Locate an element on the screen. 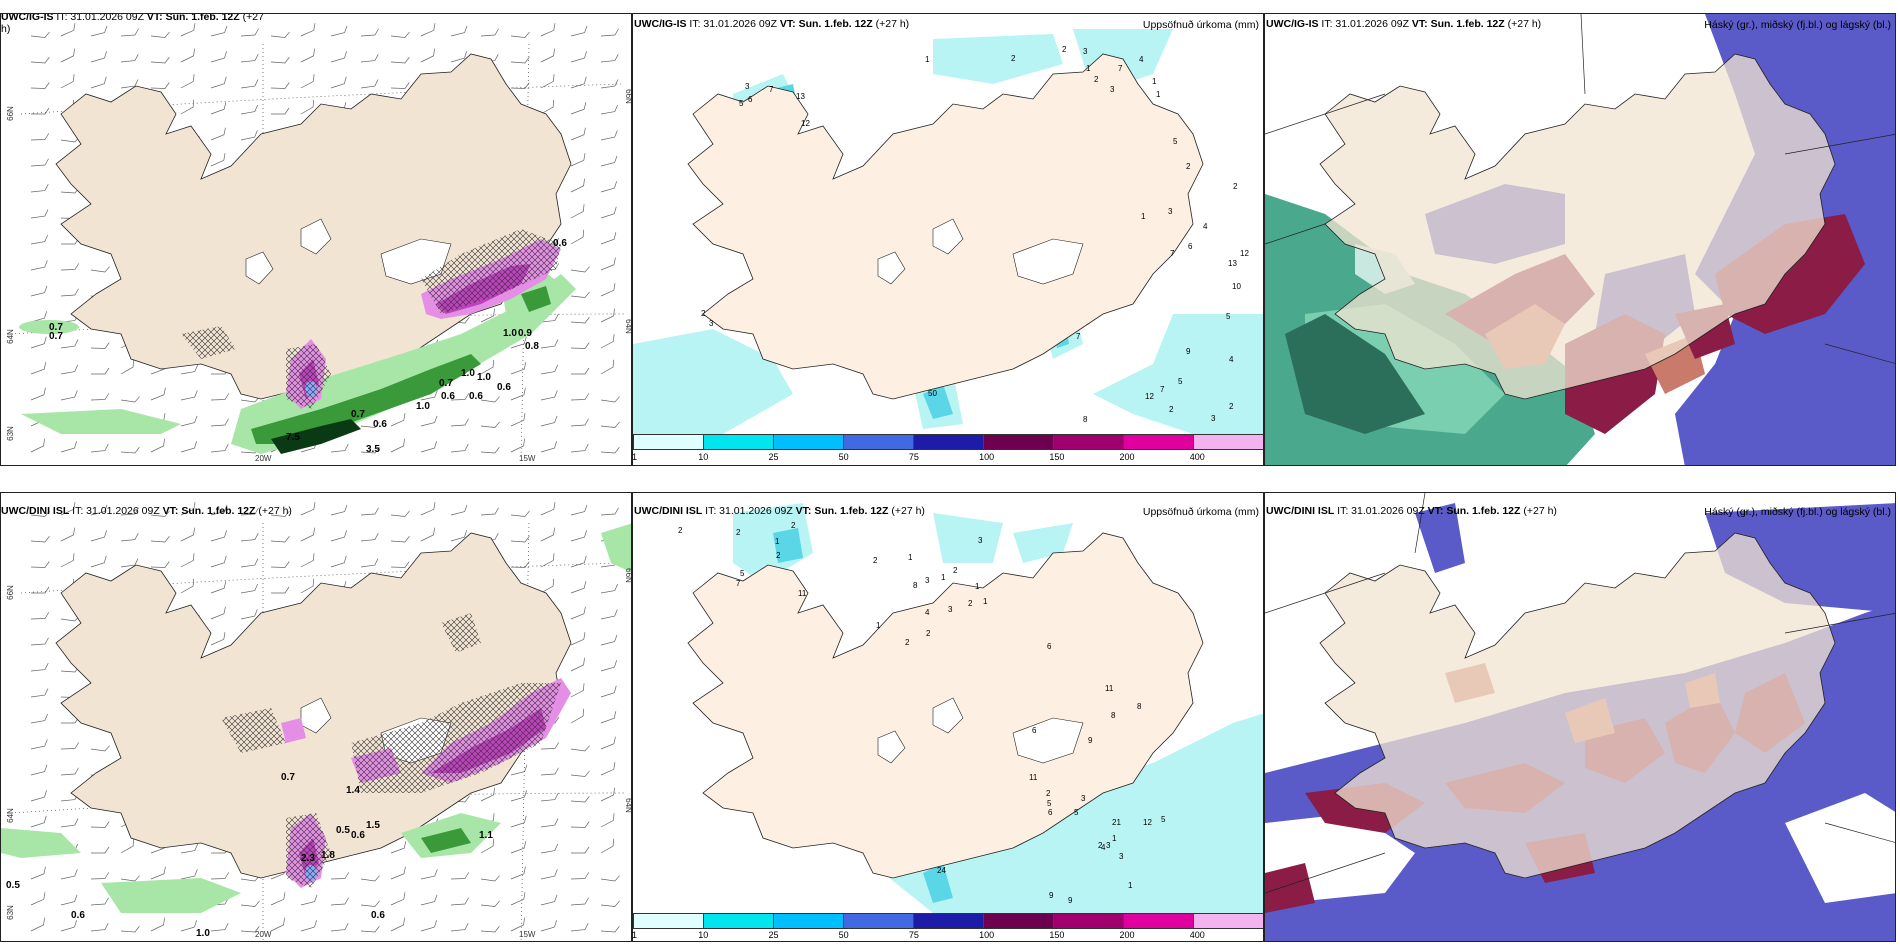  colorbar-ticks: 1 10 25 50 75 100 150 200 400 is located at coordinates (948, 458).